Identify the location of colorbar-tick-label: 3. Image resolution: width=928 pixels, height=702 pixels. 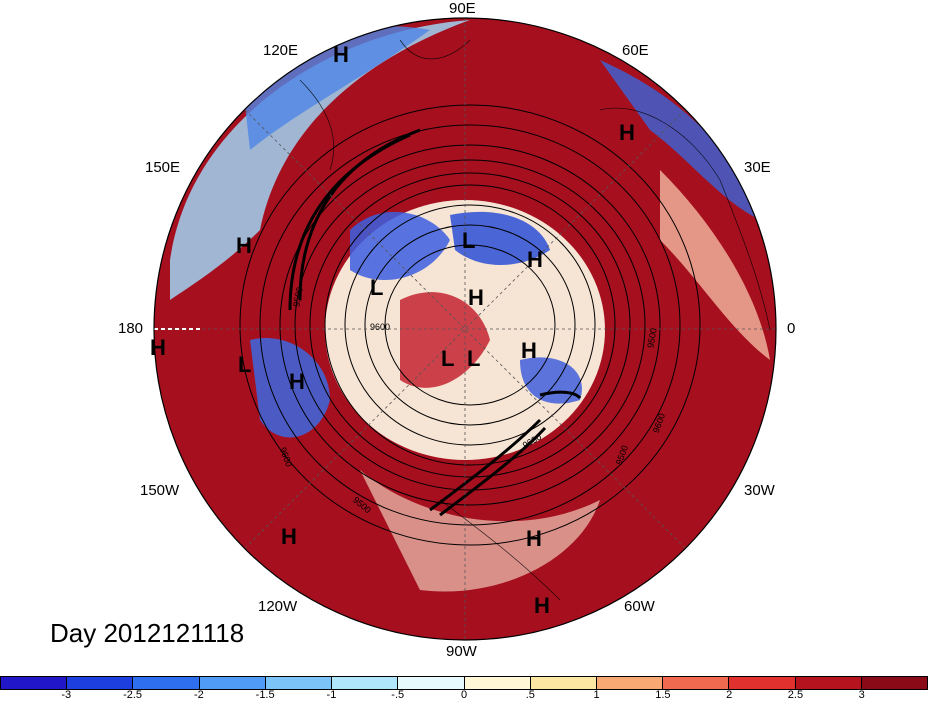
(861, 695).